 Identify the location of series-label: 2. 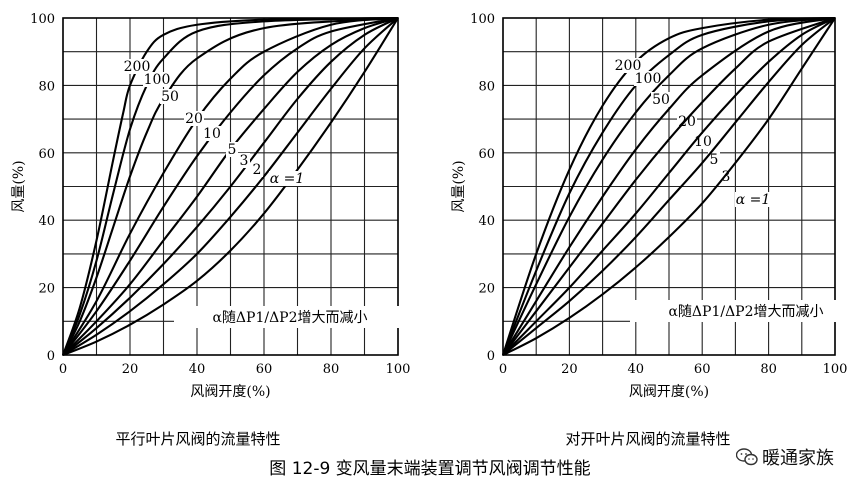
(257, 170).